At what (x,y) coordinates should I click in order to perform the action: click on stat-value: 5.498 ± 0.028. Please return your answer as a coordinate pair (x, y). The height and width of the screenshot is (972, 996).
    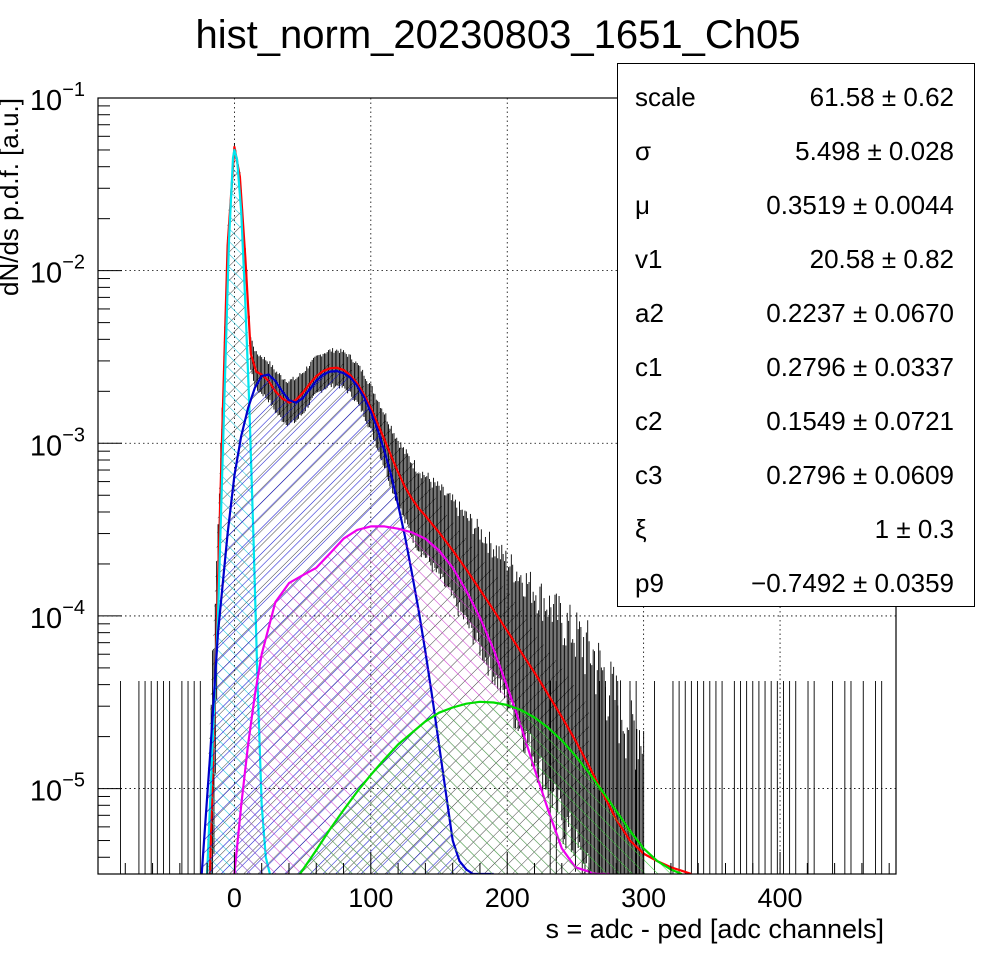
    Looking at the image, I should click on (874, 151).